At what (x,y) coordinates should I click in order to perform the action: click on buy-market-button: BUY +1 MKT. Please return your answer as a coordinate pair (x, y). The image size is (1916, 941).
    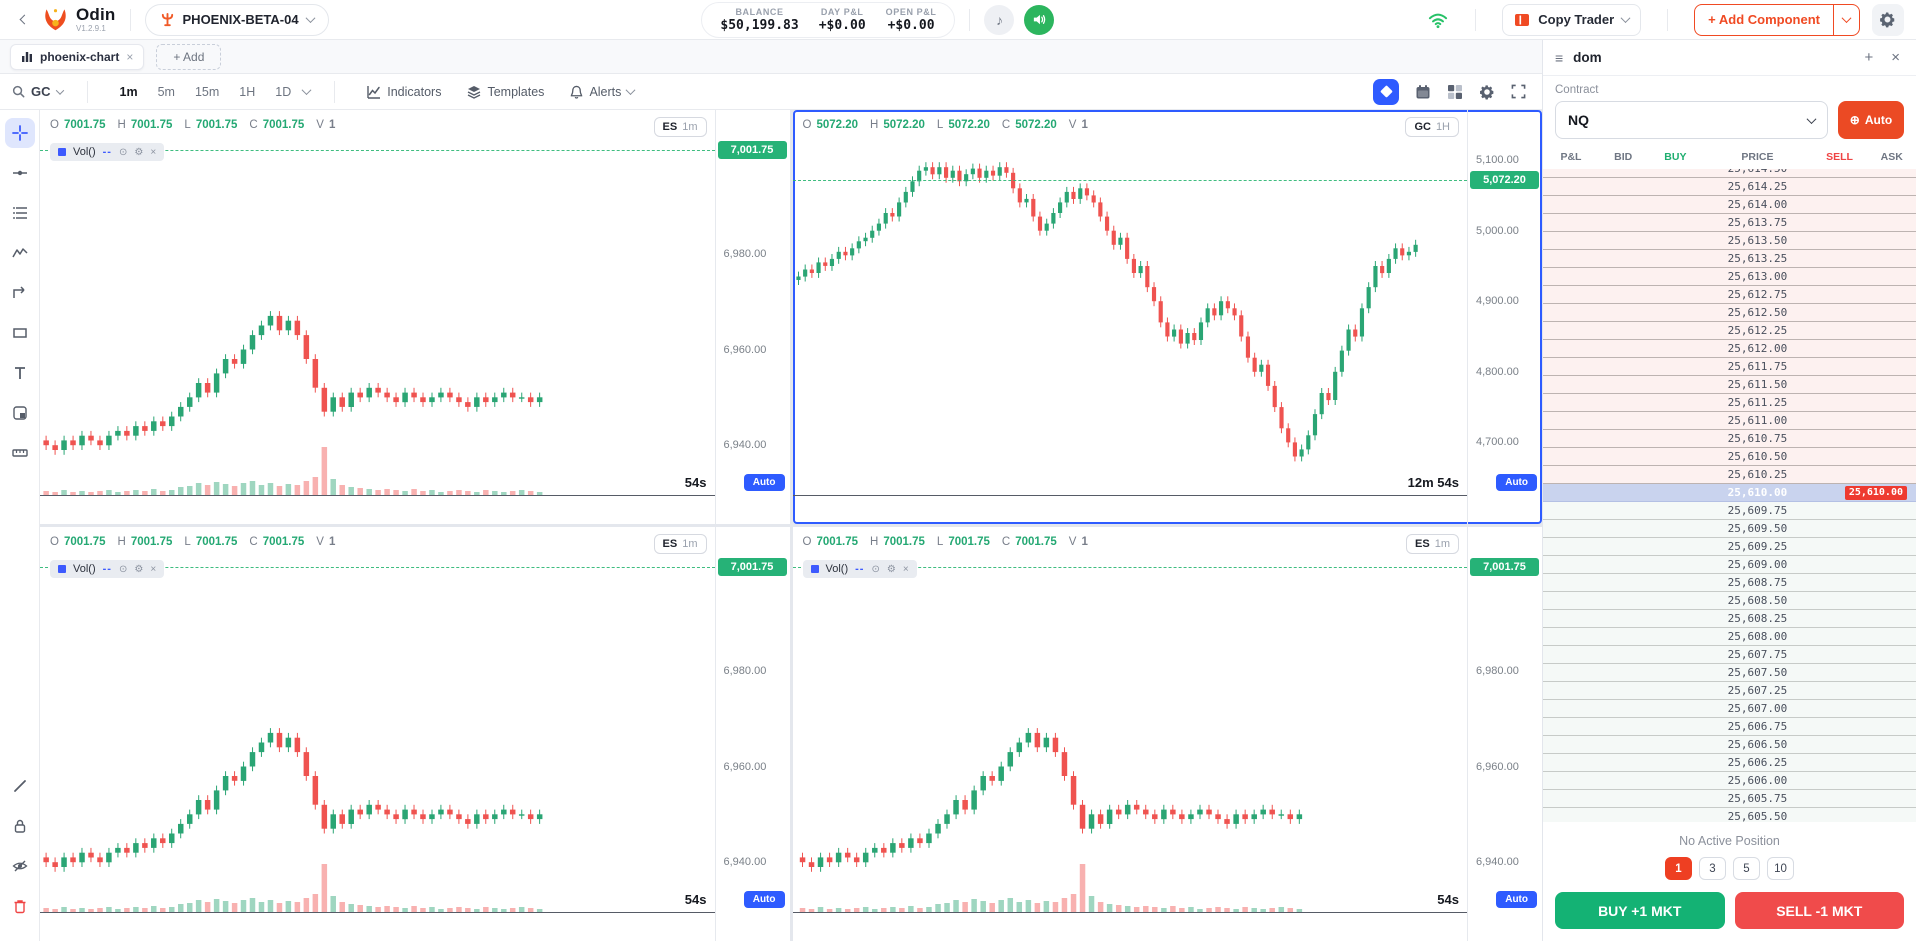
    Looking at the image, I should click on (1640, 910).